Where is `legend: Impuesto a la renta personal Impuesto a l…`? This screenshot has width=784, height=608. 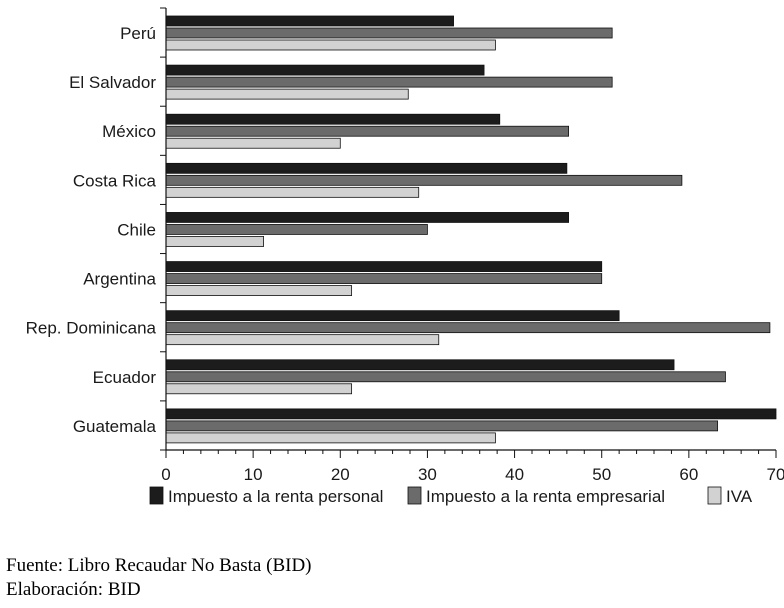 legend: Impuesto a la renta personal Impuesto a l… is located at coordinates (451, 496).